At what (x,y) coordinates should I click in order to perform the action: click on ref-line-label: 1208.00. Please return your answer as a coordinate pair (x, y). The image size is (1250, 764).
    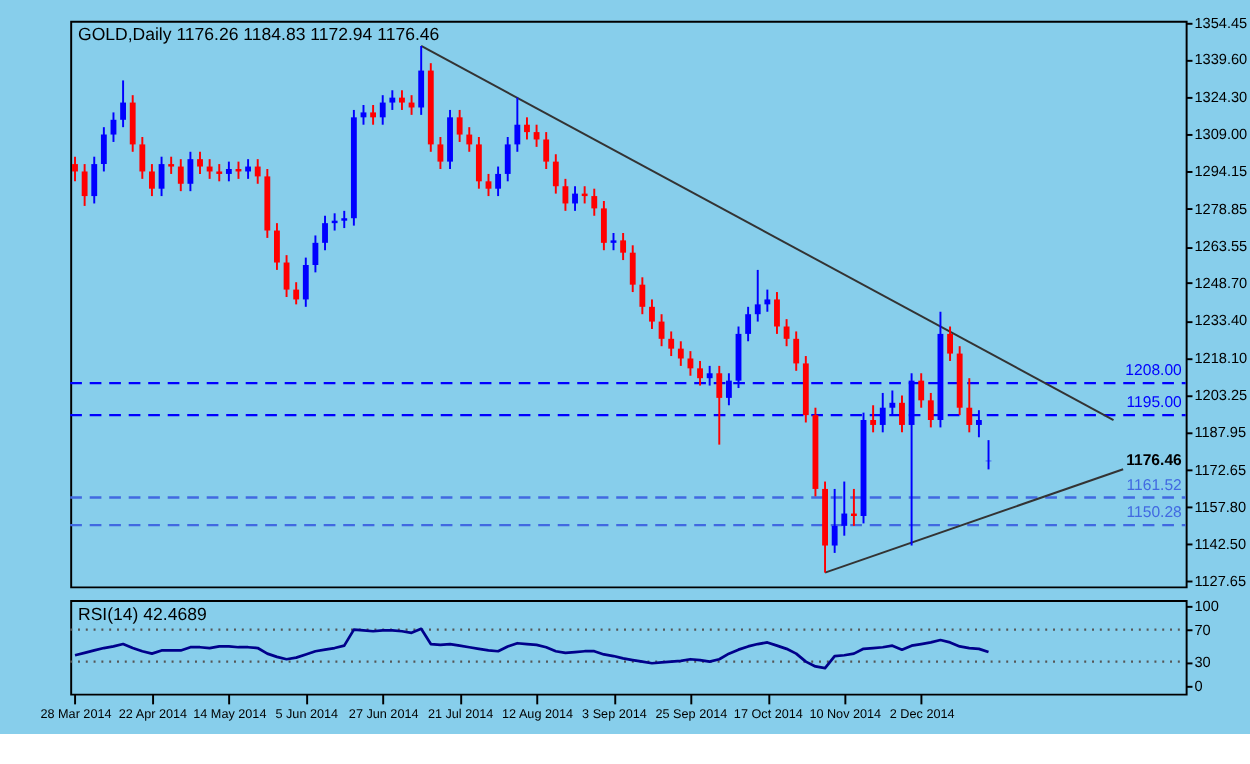
    Looking at the image, I should click on (1154, 370).